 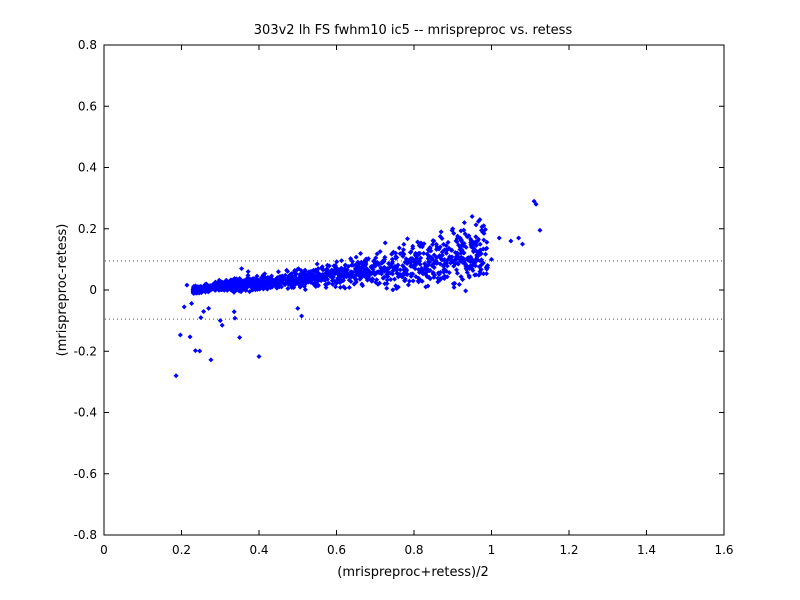 I want to click on y-tick-label: 0, so click(x=93, y=290).